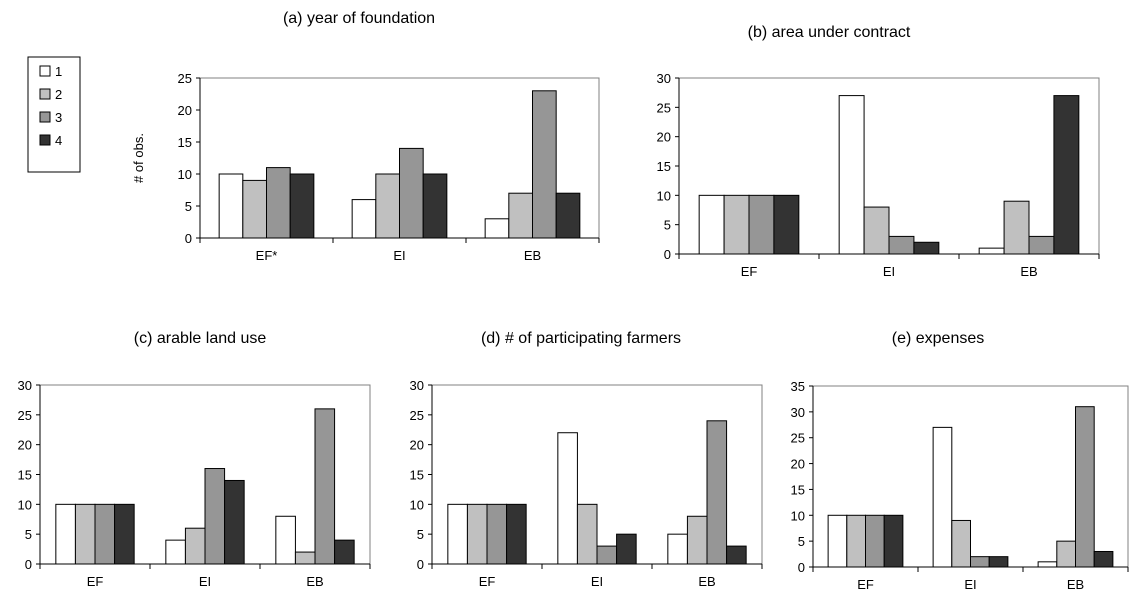 This screenshot has height=602, width=1129. What do you see at coordinates (58, 94) in the screenshot?
I see `legend-label: 2` at bounding box center [58, 94].